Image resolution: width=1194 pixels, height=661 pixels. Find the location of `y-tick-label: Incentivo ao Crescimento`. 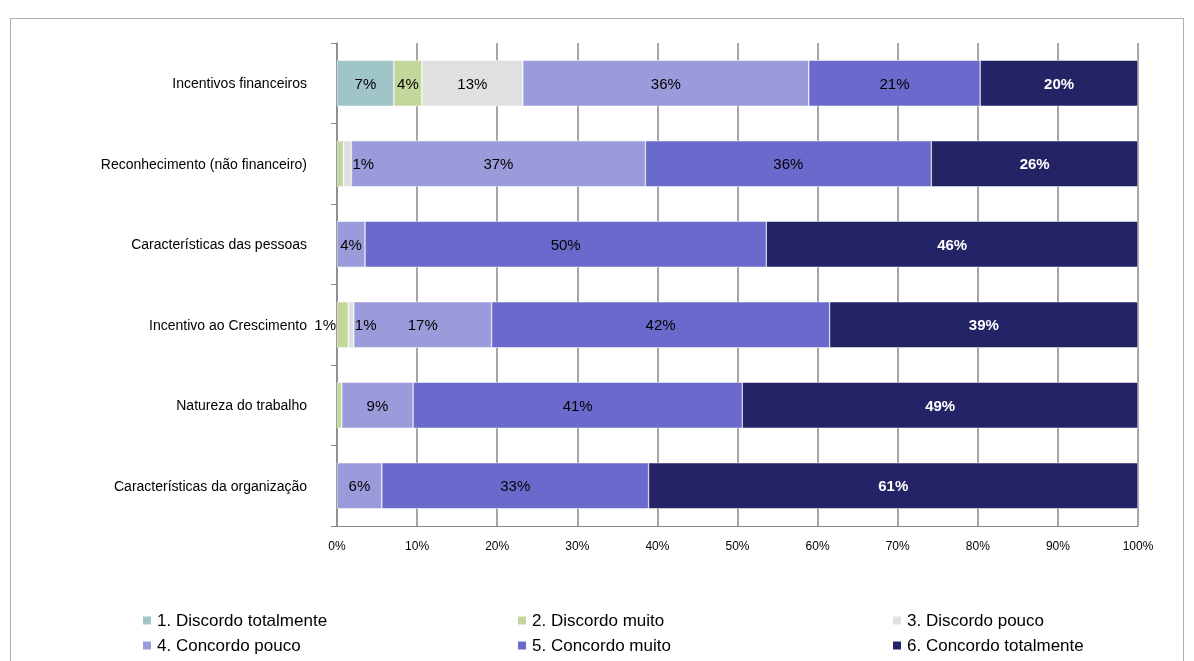

y-tick-label: Incentivo ao Crescimento is located at coordinates (228, 324).